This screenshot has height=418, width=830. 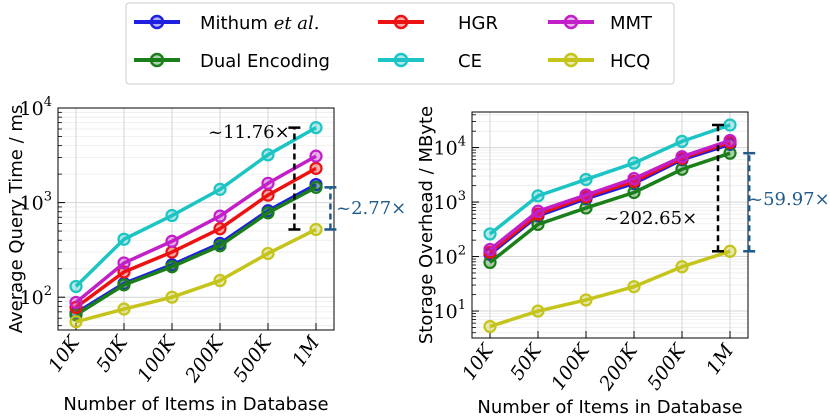 I want to click on annotation-speedup-min: ~59.97×, so click(x=786, y=202).